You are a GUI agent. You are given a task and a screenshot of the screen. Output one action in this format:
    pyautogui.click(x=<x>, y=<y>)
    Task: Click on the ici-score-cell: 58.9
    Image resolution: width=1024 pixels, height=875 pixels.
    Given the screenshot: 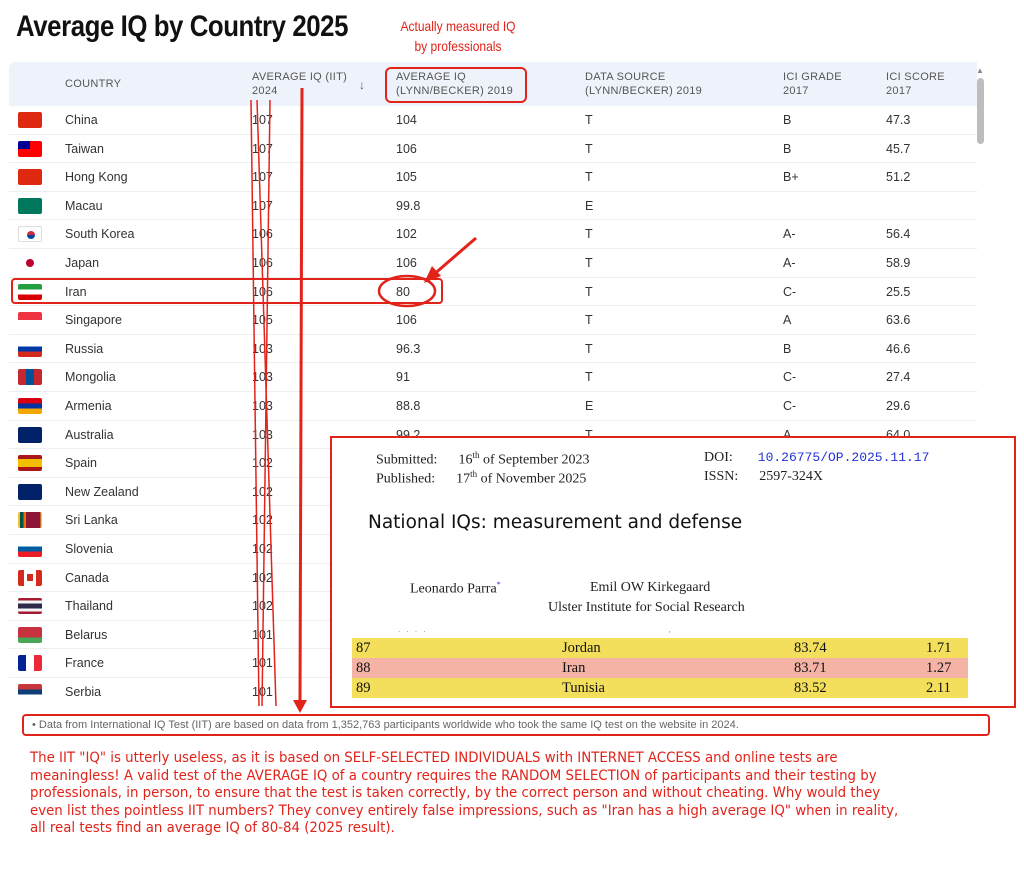 What is the action you would take?
    pyautogui.click(x=898, y=263)
    